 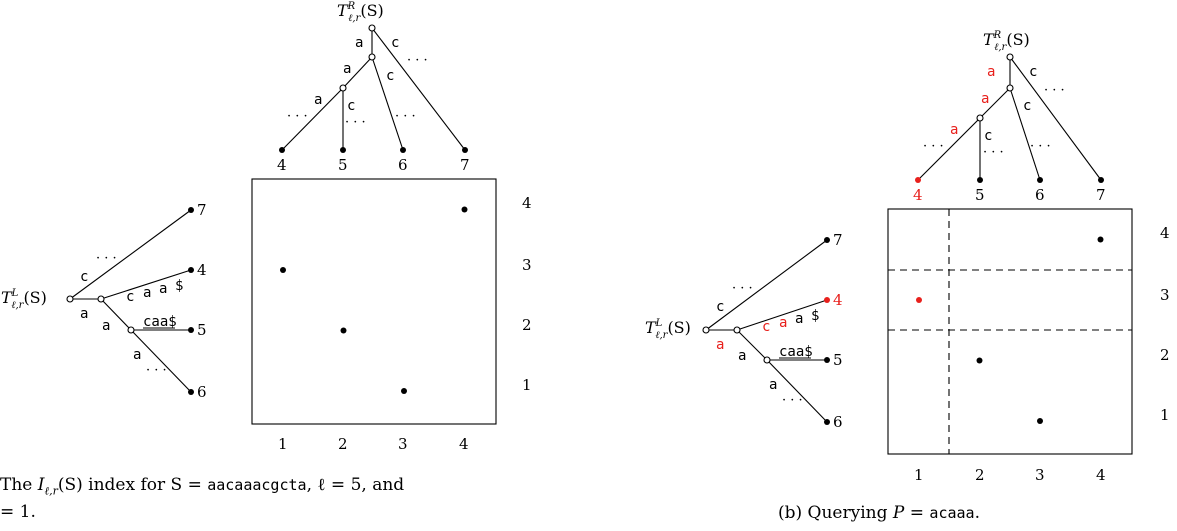 I want to click on top-leaf-label: 5, so click(x=980, y=195).